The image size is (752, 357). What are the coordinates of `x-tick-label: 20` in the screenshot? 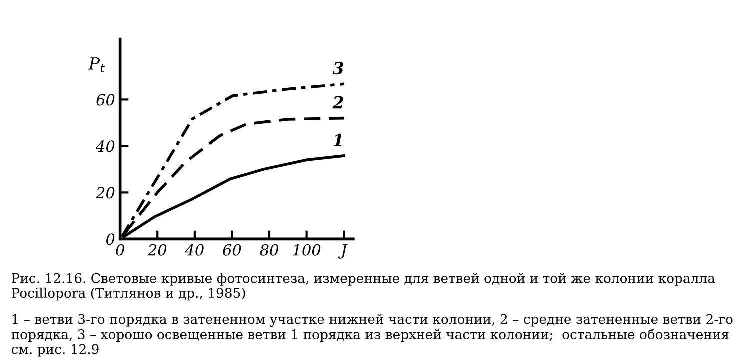 It's located at (157, 250).